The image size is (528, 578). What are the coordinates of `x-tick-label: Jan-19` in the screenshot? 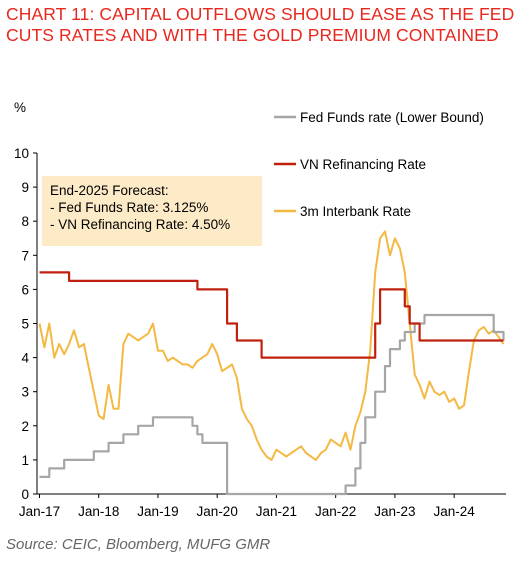 It's located at (157, 511).